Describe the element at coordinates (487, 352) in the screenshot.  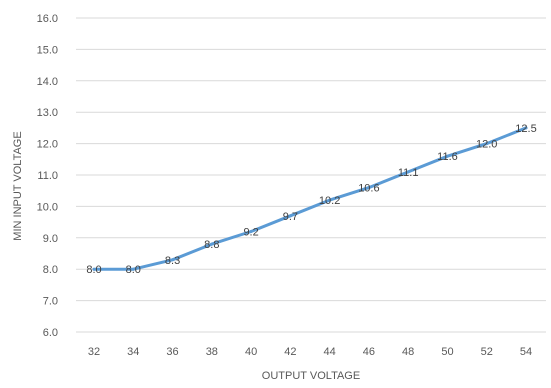
I see `x-tick-label: 52` at that location.